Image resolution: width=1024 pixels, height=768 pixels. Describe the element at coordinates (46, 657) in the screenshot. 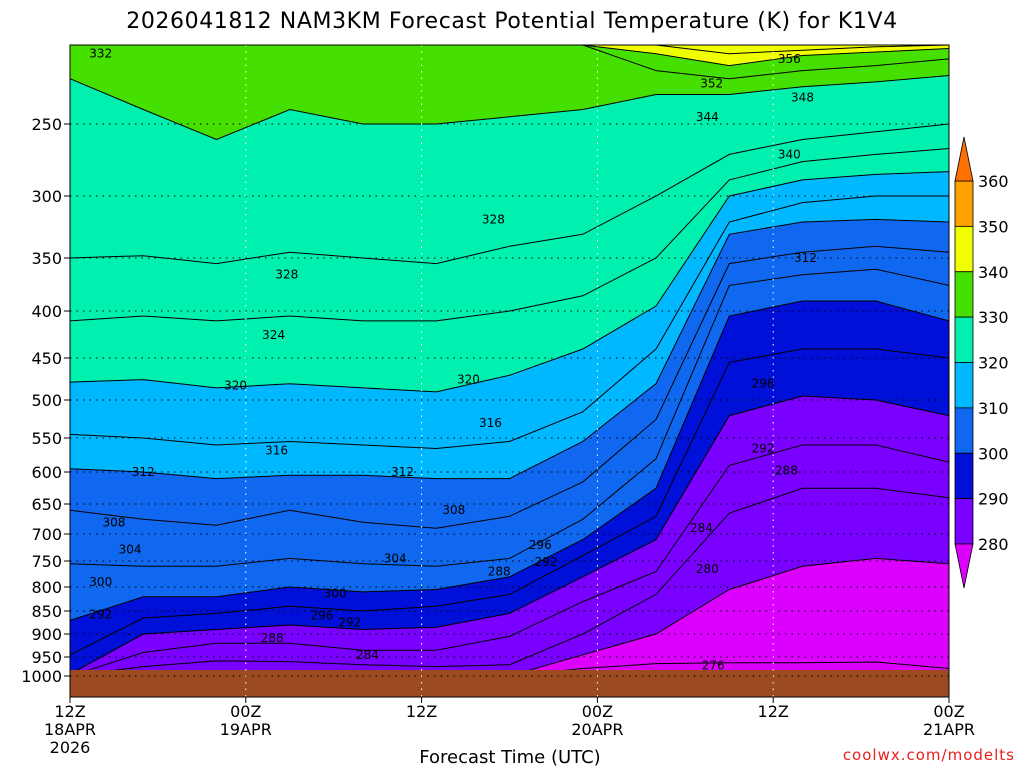

I see `y-tick-label: 950` at that location.